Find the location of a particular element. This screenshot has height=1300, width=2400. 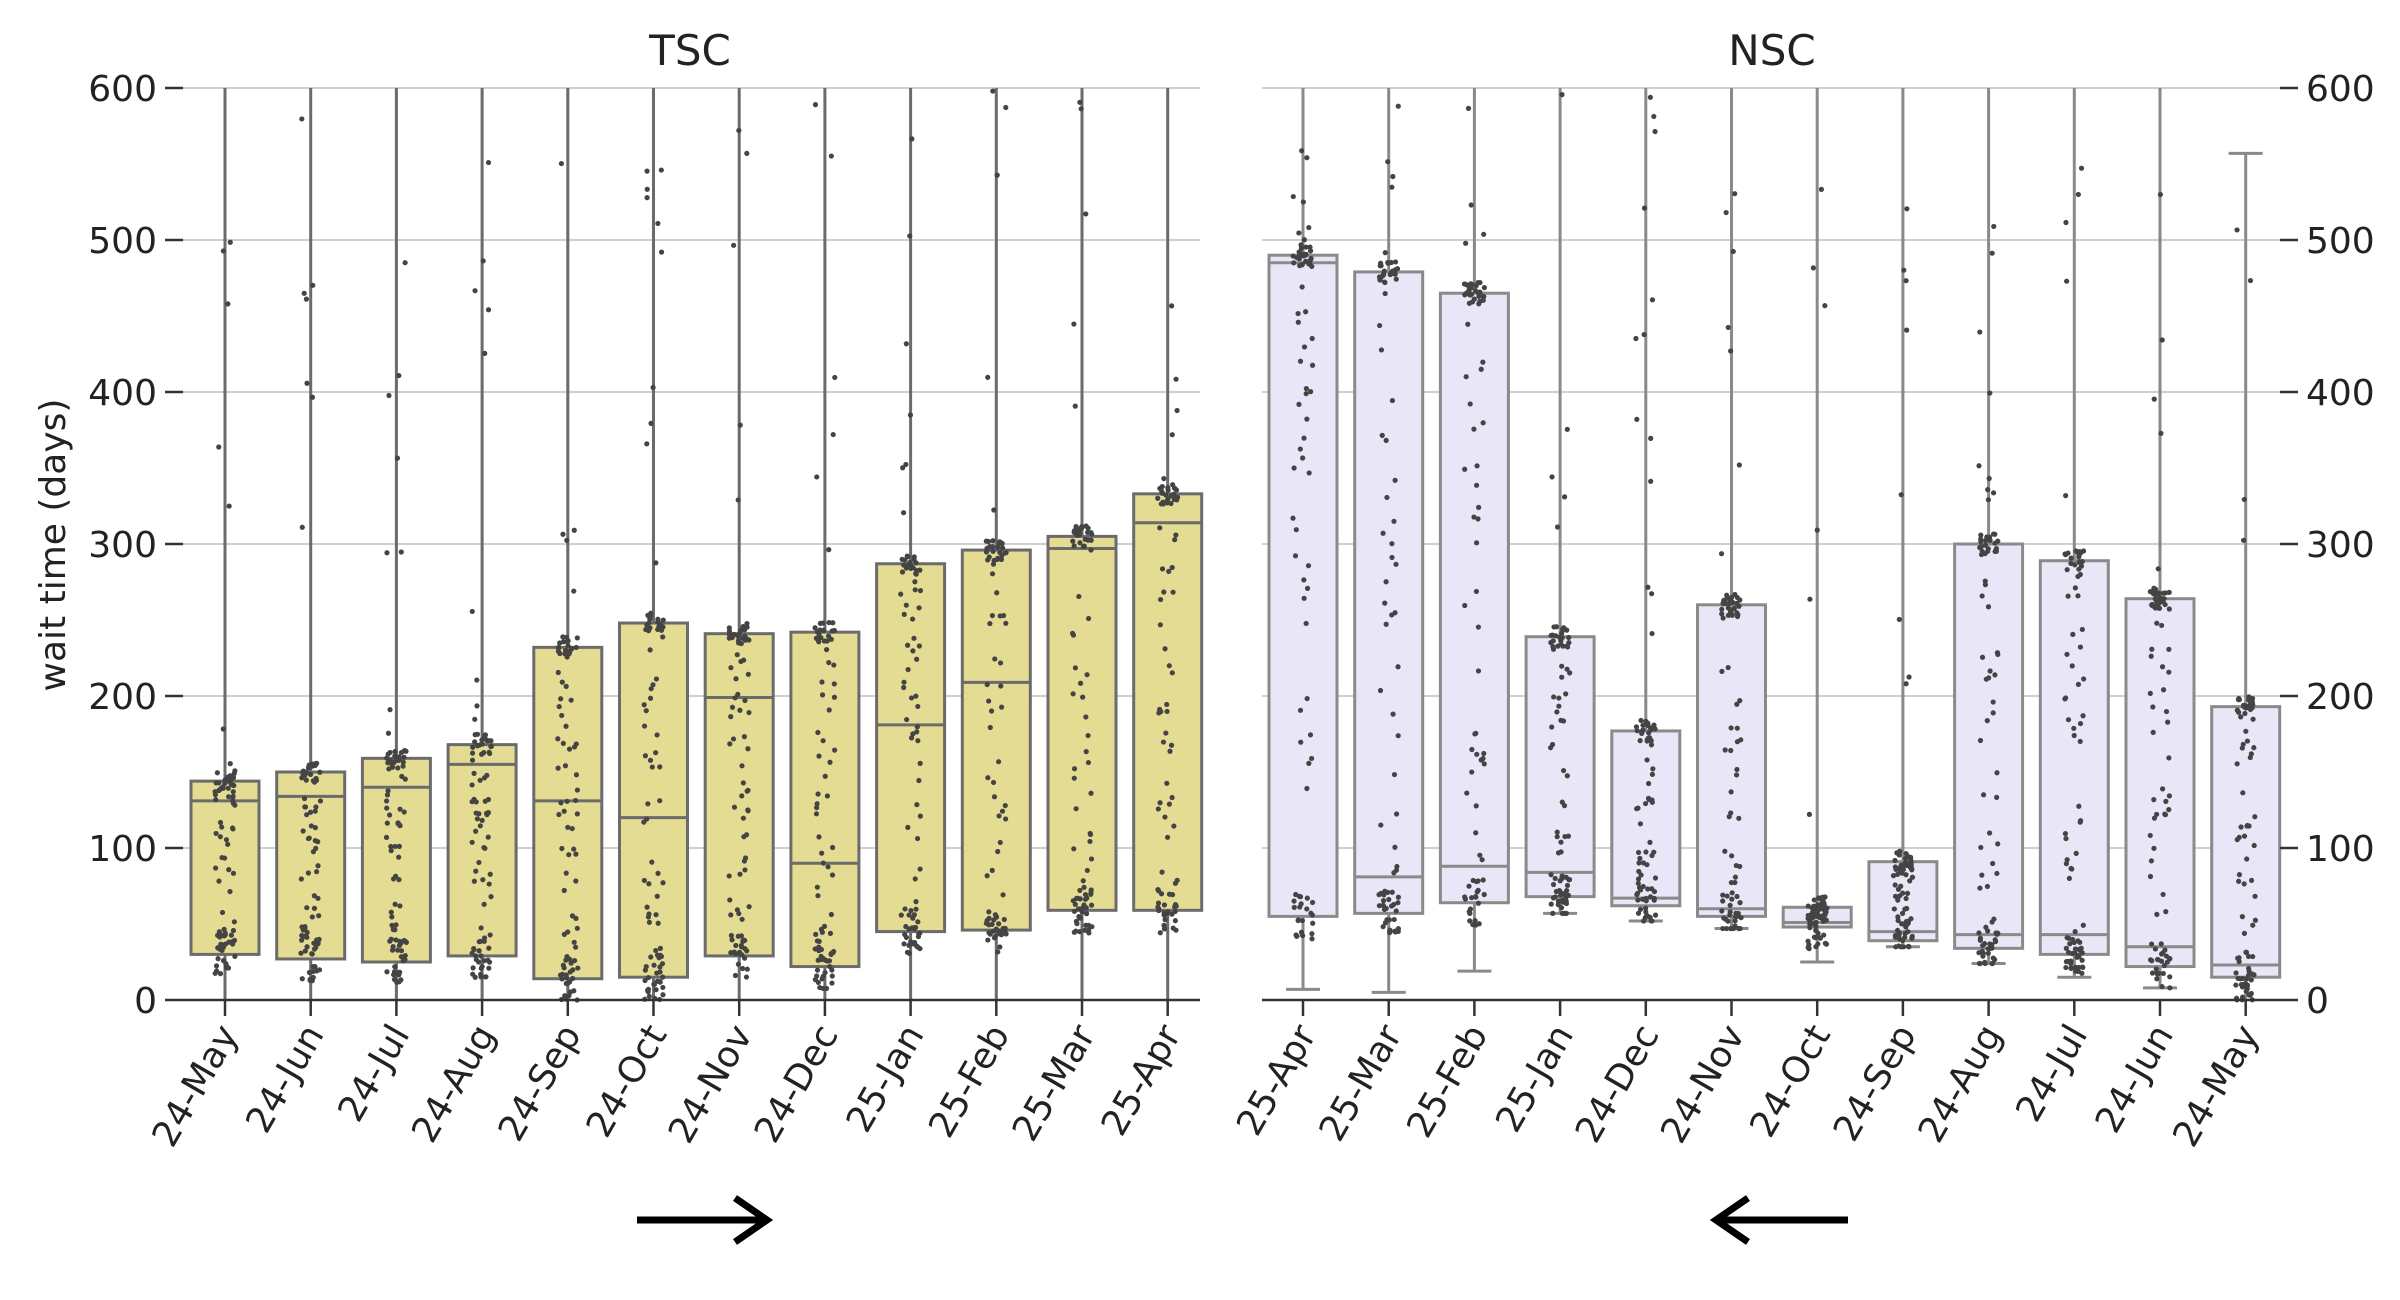

right-arrow-icon is located at coordinates (705, 1220).